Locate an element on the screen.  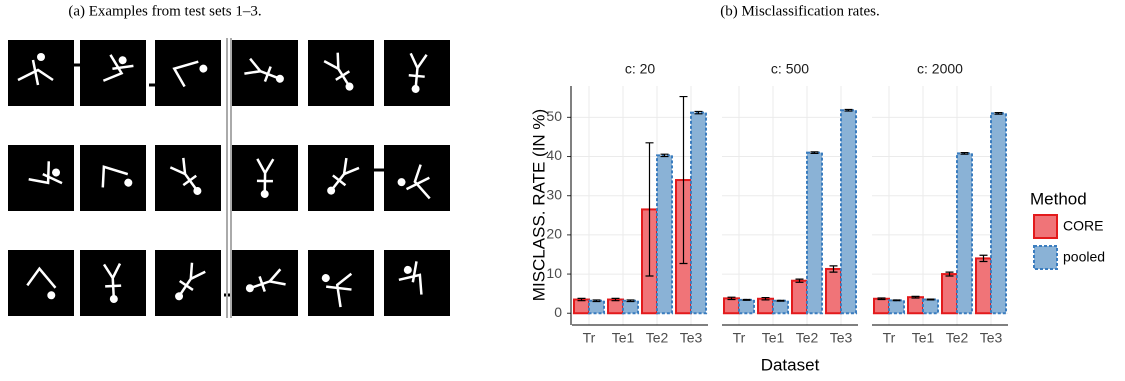
caption: (b) Misclassification rates. is located at coordinates (800, 11).